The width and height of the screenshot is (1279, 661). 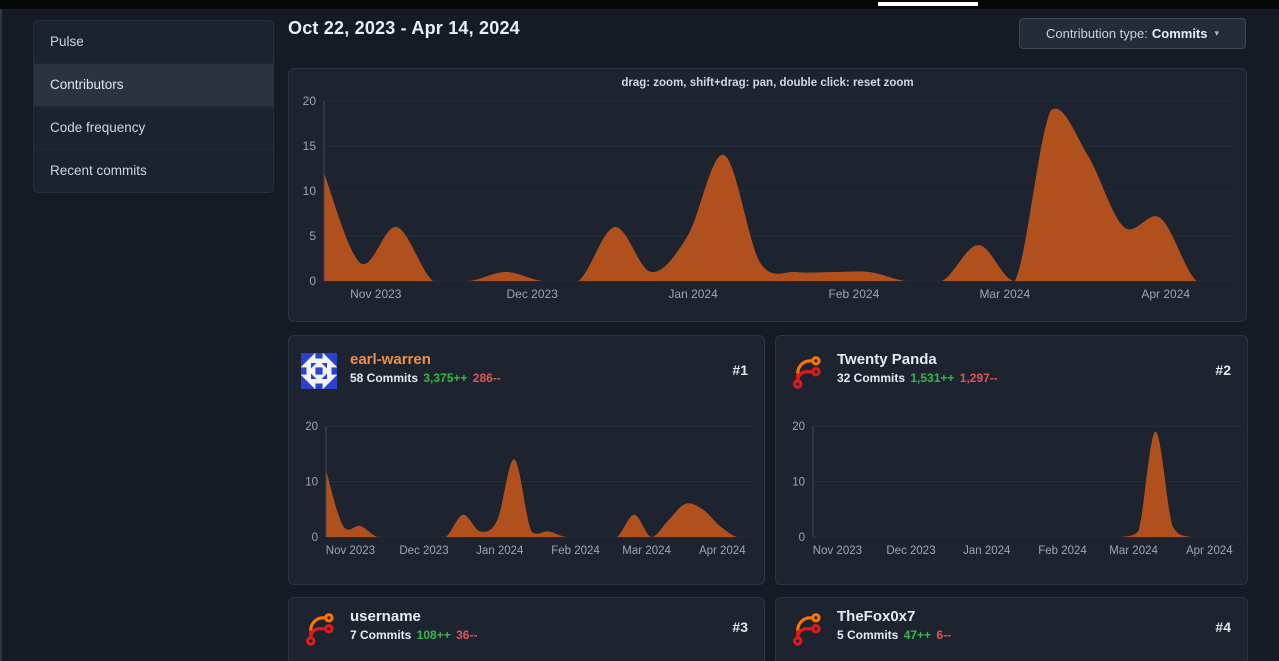 What do you see at coordinates (1217, 33) in the screenshot?
I see `chevron-down-icon: ▾` at bounding box center [1217, 33].